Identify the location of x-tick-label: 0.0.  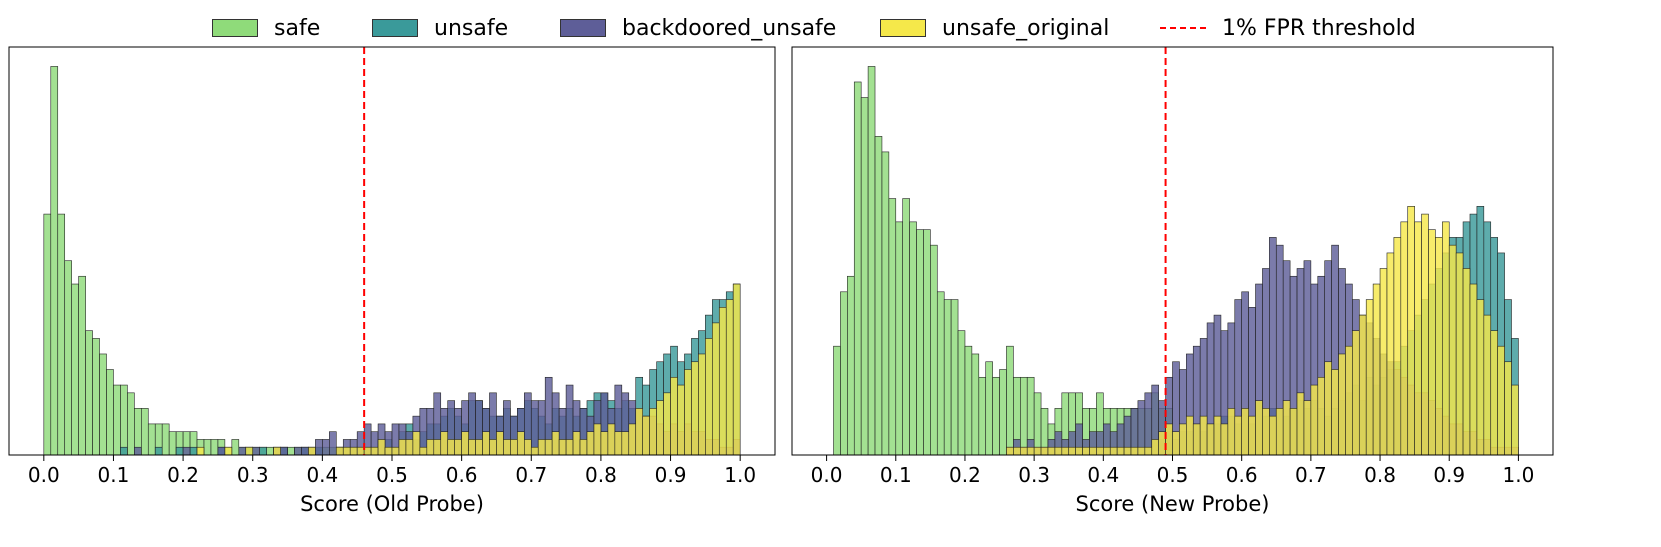
(827, 475).